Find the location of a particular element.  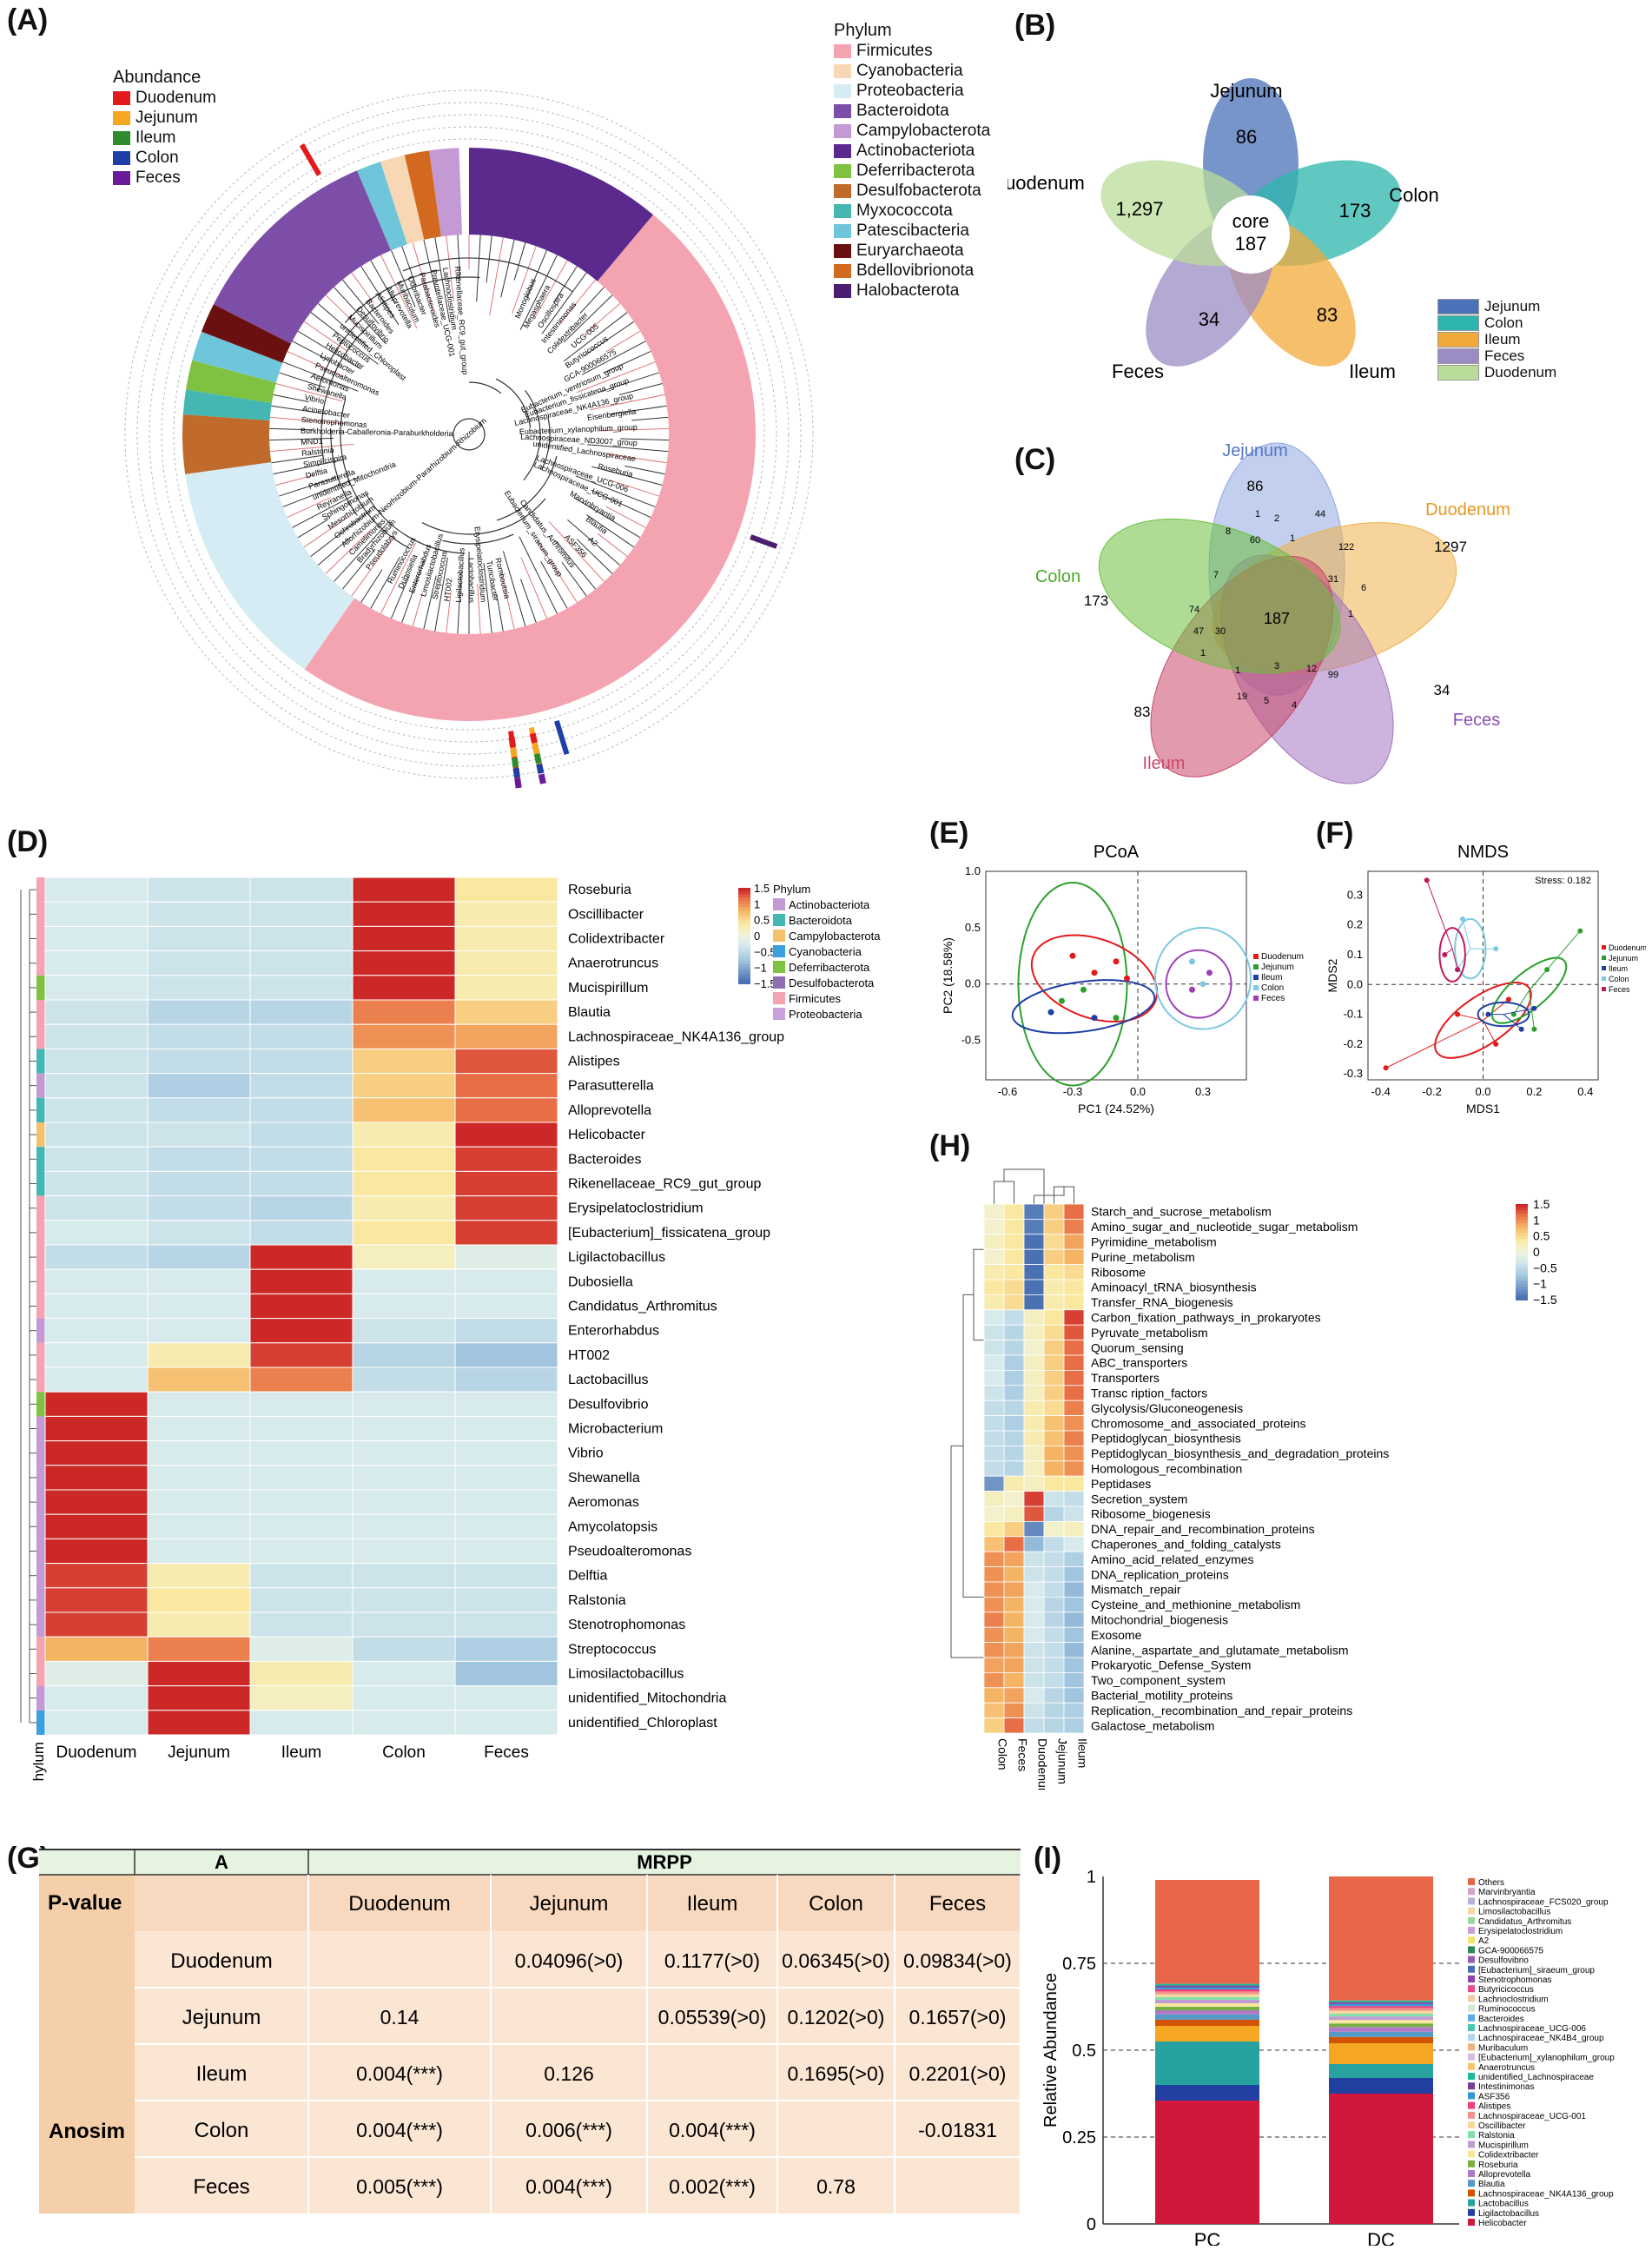

legend-label: ASF356 is located at coordinates (1494, 2096).